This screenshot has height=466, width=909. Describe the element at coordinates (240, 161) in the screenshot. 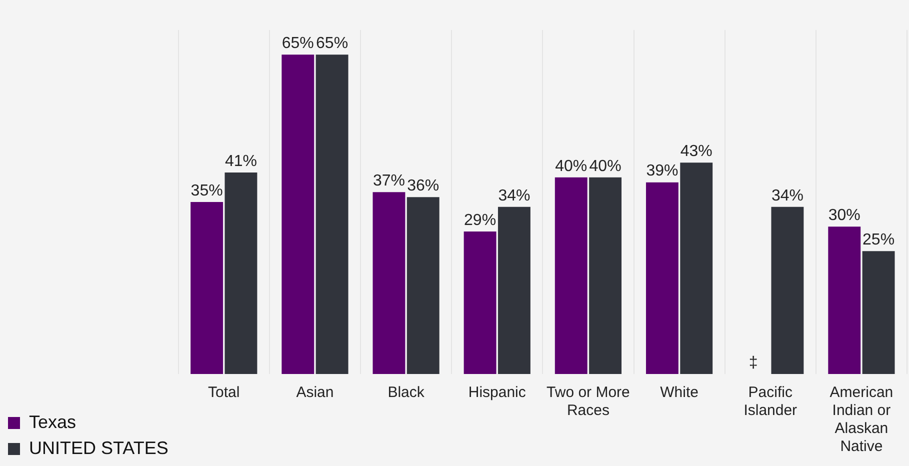

I see `data-label: 41%` at that location.